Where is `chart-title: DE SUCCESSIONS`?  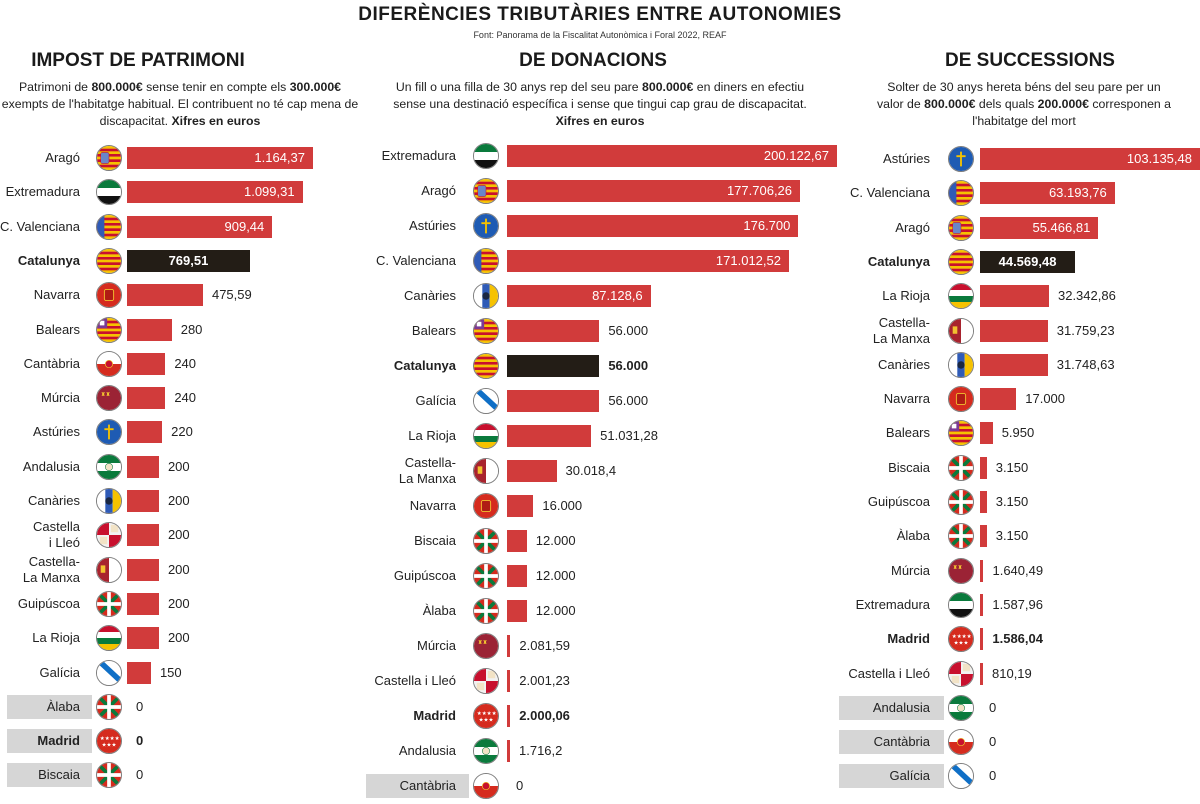 chart-title: DE SUCCESSIONS is located at coordinates (1030, 60).